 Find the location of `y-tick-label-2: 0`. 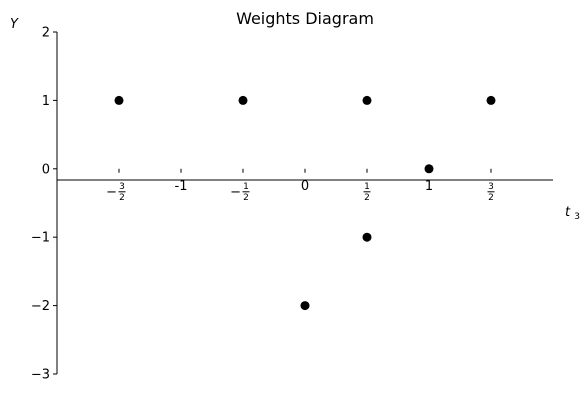

y-tick-label-2: 0 is located at coordinates (46, 169).